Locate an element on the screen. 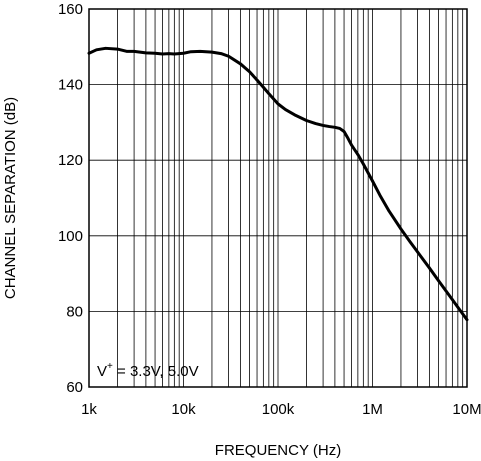 This screenshot has width=481, height=461. x-tick-label: 1M is located at coordinates (372, 409).